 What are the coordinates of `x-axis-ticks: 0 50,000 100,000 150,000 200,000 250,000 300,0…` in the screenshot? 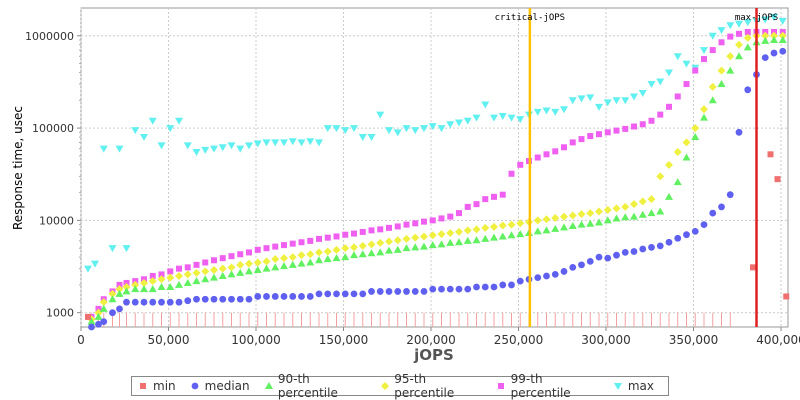 It's located at (438, 337).